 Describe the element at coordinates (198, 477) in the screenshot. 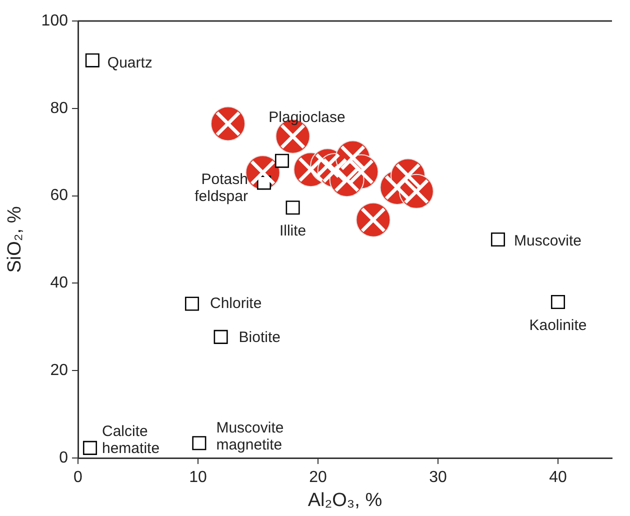

I see `x-tick-label: 10` at that location.